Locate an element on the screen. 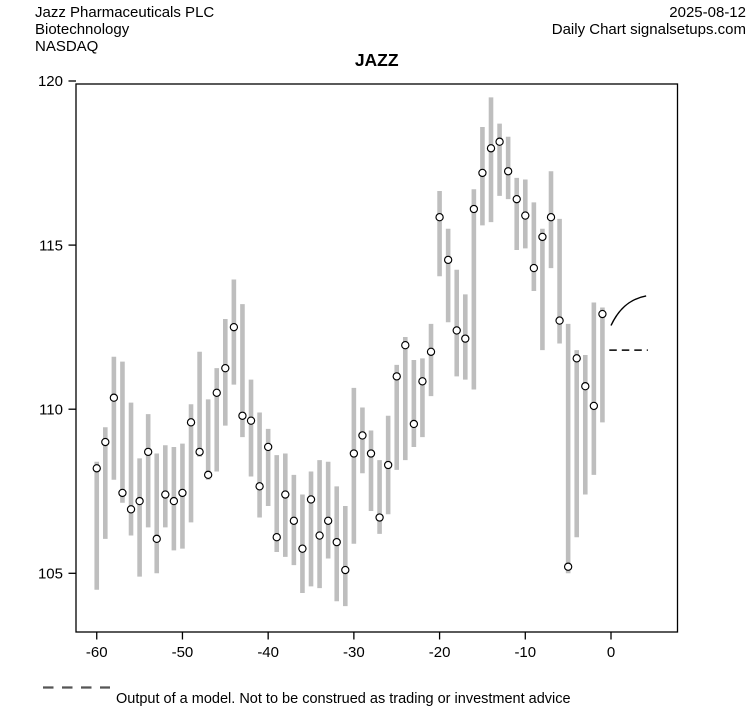 The image size is (753, 708). sector-label: Biotechnology is located at coordinates (82, 29).